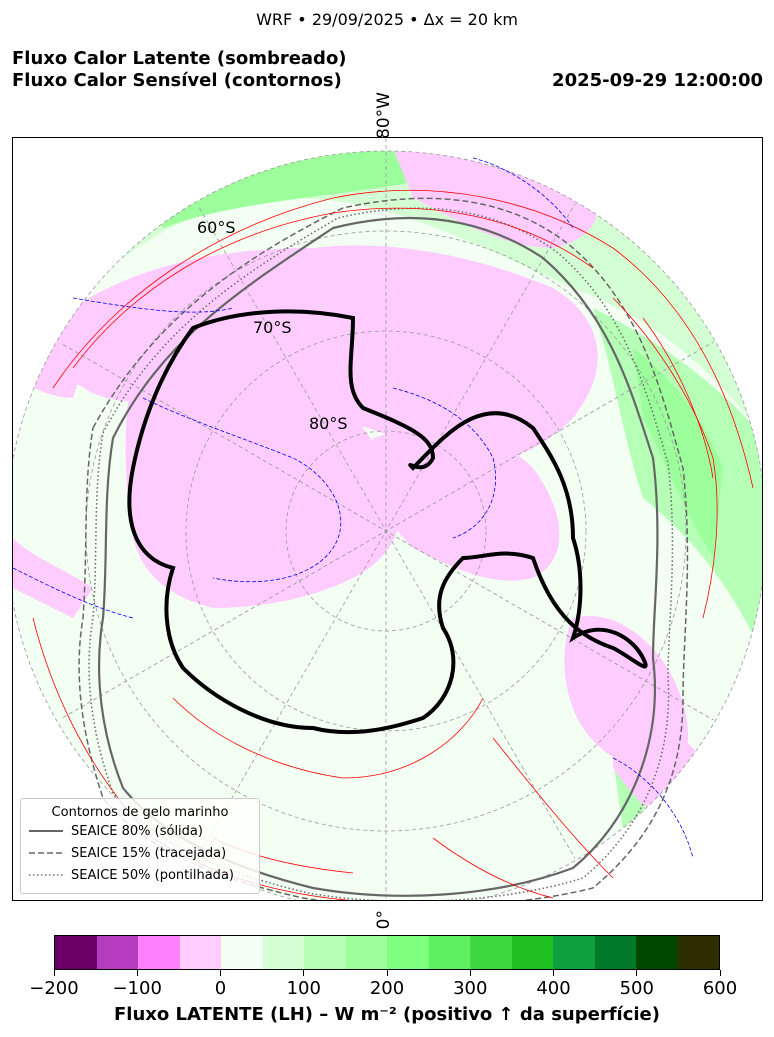 This screenshot has height=1037, width=774. I want to click on legend-title: Contornos de gelo marinho, so click(140, 812).